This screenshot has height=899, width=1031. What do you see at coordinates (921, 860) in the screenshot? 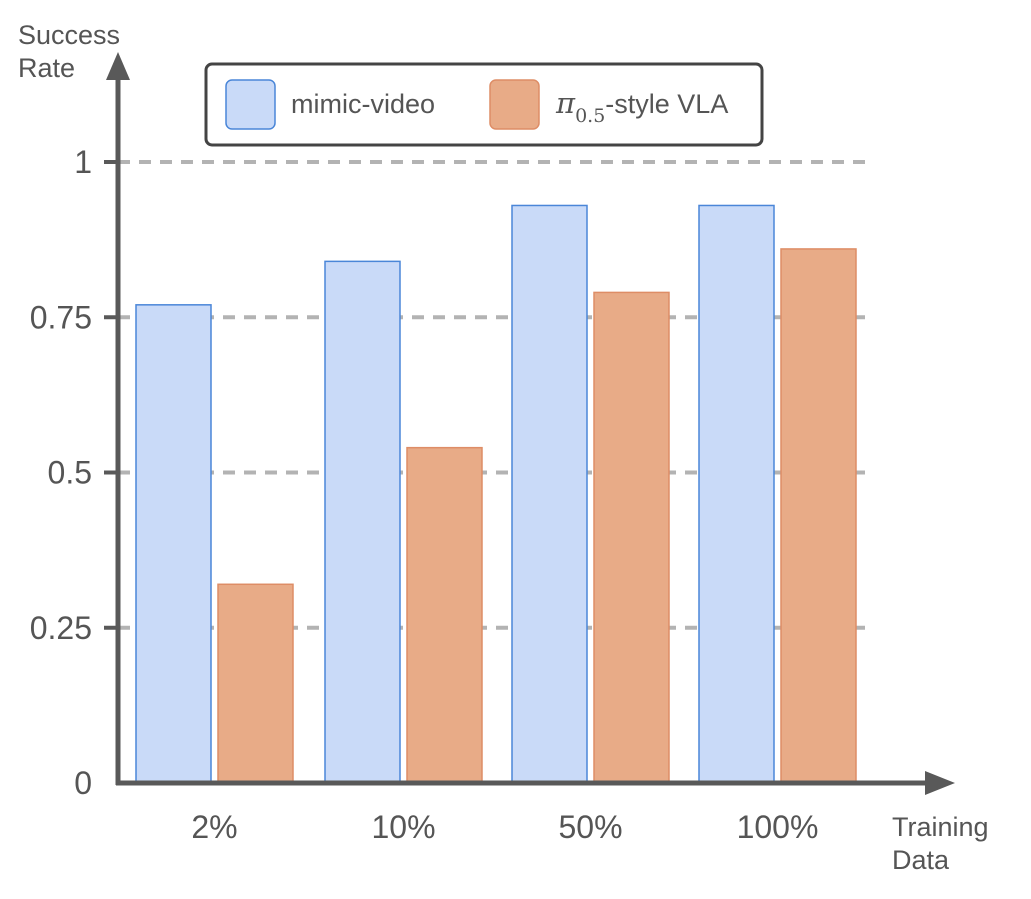
I see `x-axis-label-line-2: Data` at bounding box center [921, 860].